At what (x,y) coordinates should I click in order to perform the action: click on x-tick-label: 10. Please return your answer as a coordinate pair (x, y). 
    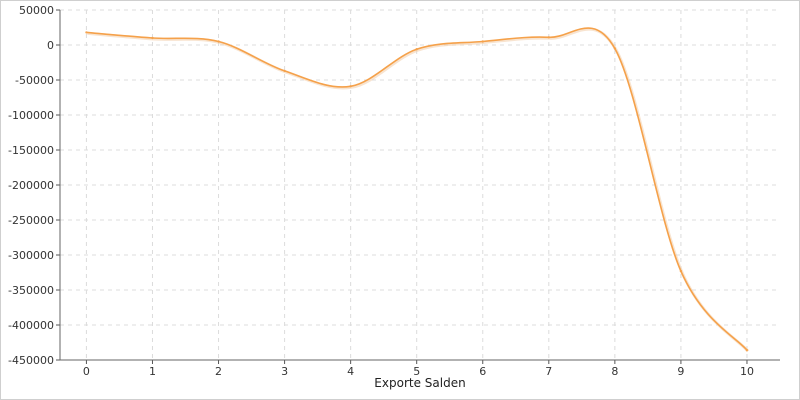
    Looking at the image, I should click on (747, 371).